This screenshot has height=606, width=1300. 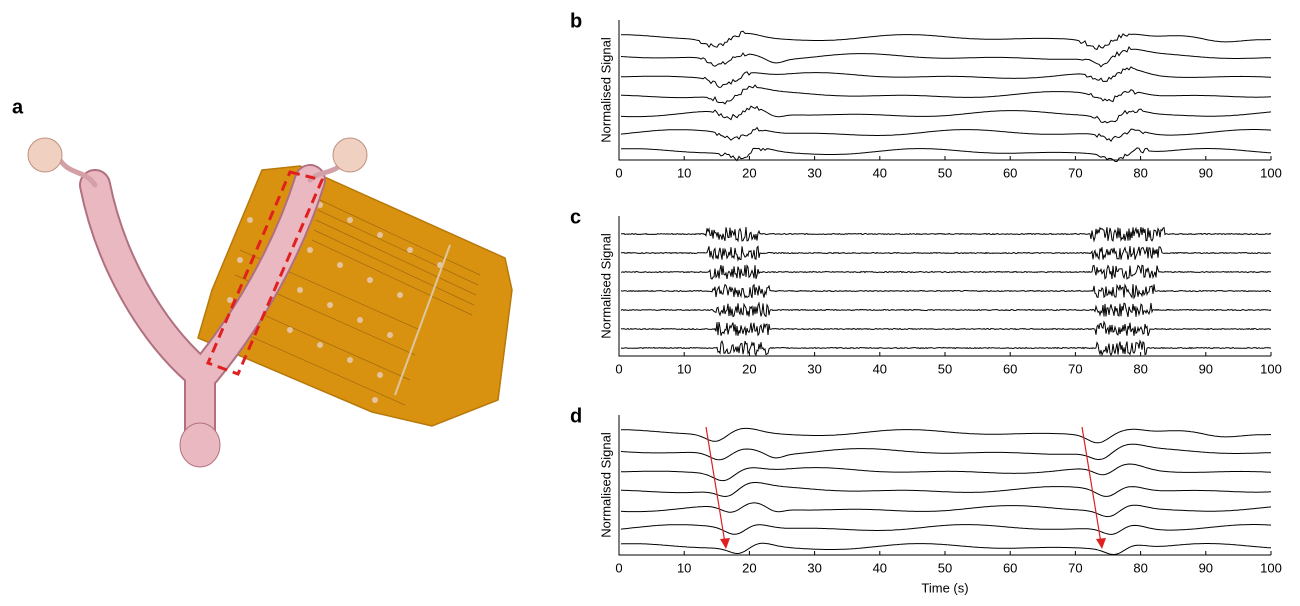 What do you see at coordinates (576, 416) in the screenshot?
I see `panel-label: d` at bounding box center [576, 416].